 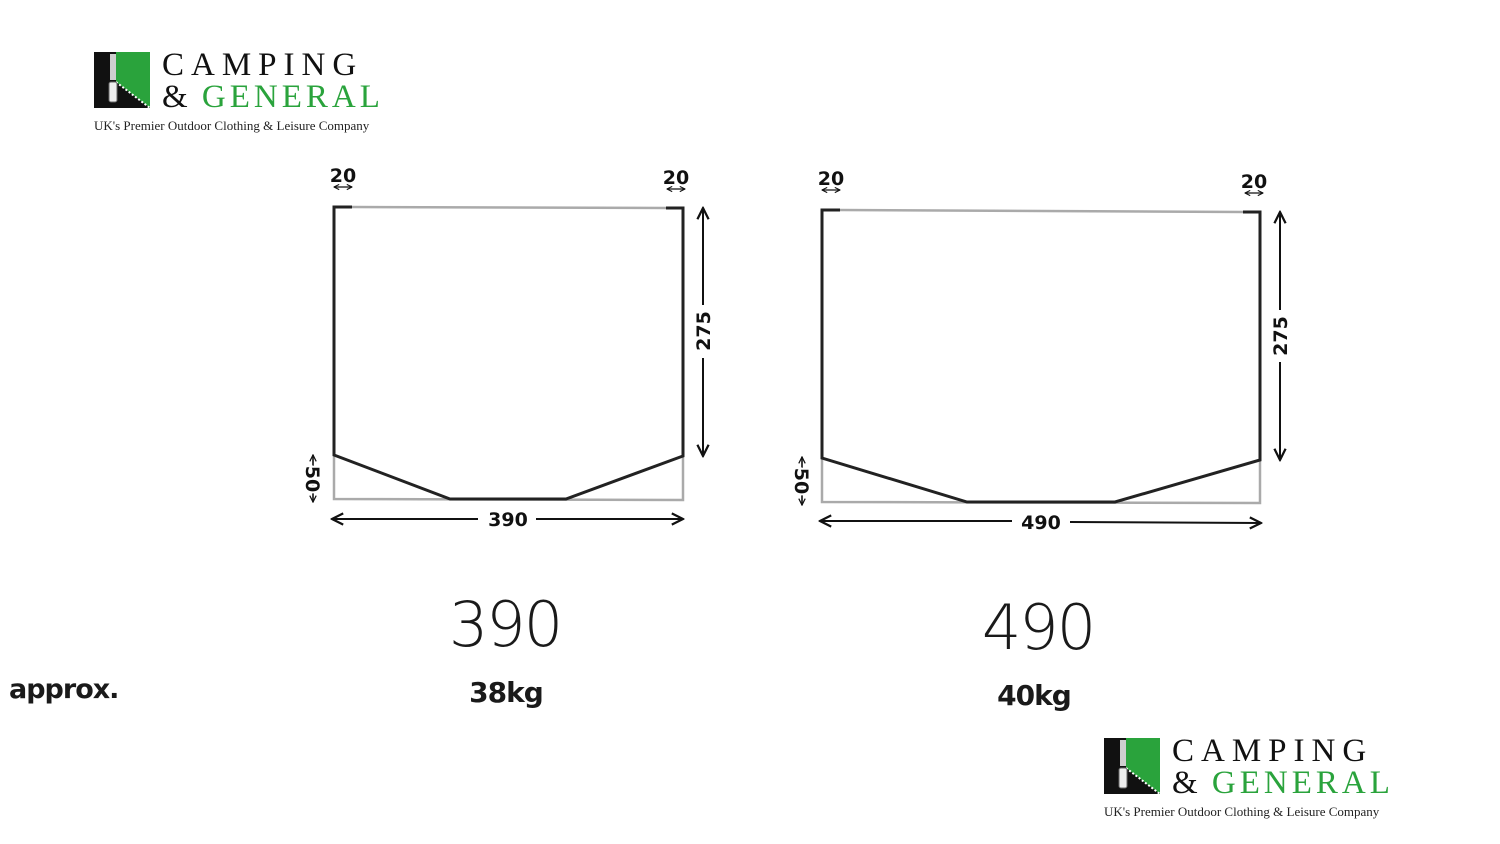 I want to click on model-size-490: 490, so click(x=1038, y=627).